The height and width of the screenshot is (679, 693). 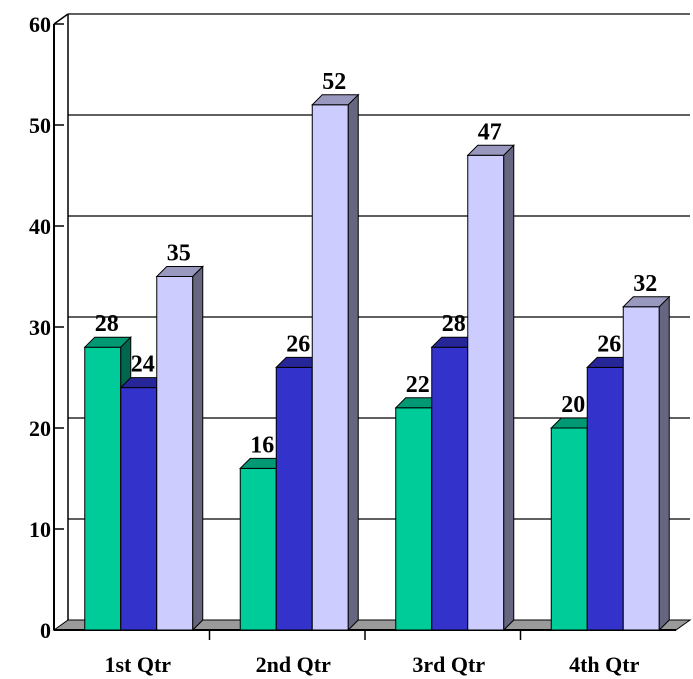 I want to click on data-label: 47, so click(x=490, y=132).